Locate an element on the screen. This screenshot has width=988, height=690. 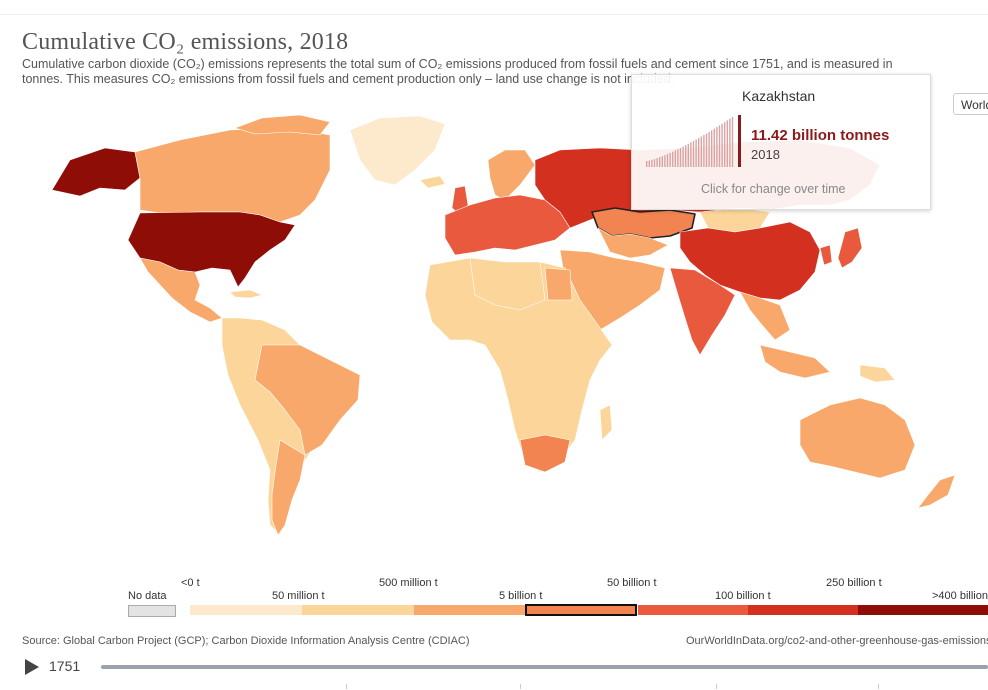
tooltip-country: Kazakhstan is located at coordinates (779, 96).